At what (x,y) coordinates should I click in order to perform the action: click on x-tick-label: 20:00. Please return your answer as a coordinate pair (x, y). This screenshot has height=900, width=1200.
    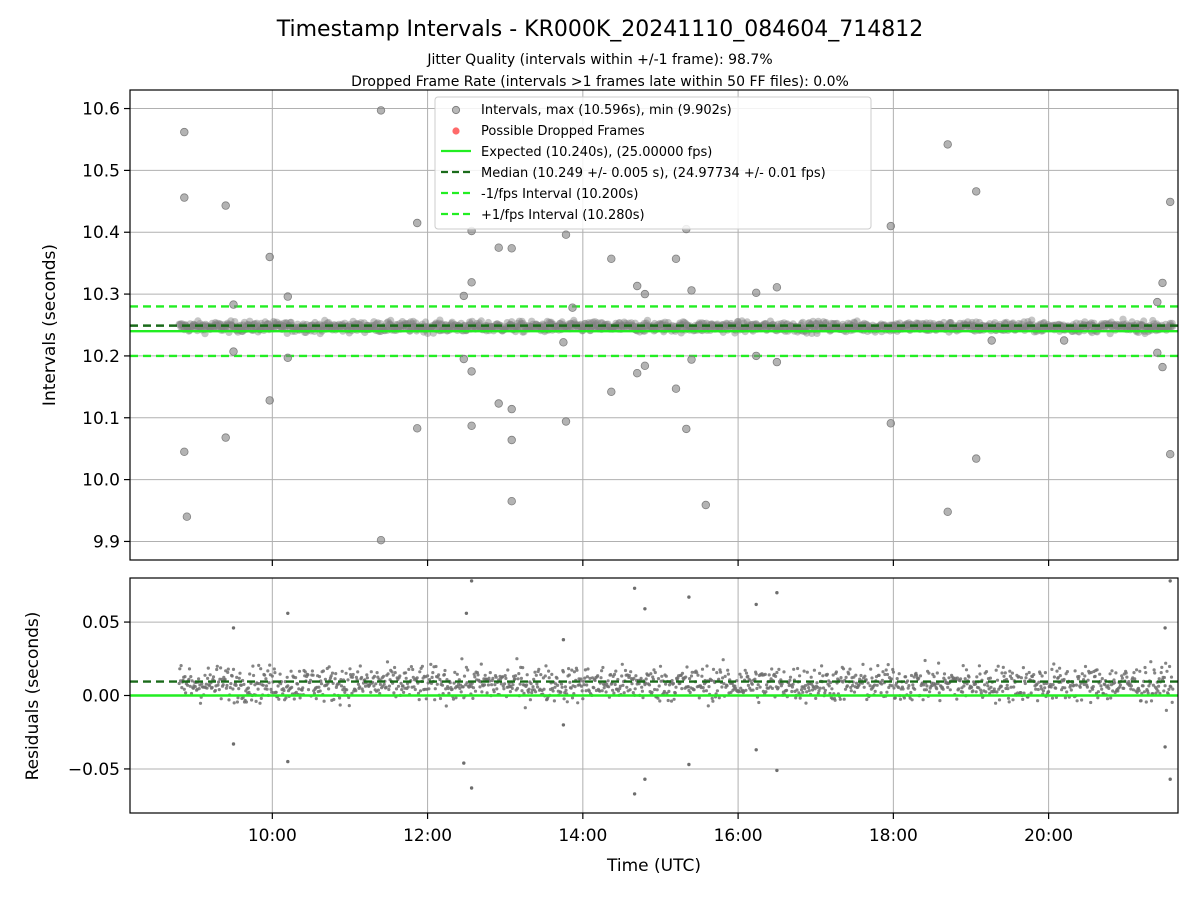
    Looking at the image, I should click on (1048, 836).